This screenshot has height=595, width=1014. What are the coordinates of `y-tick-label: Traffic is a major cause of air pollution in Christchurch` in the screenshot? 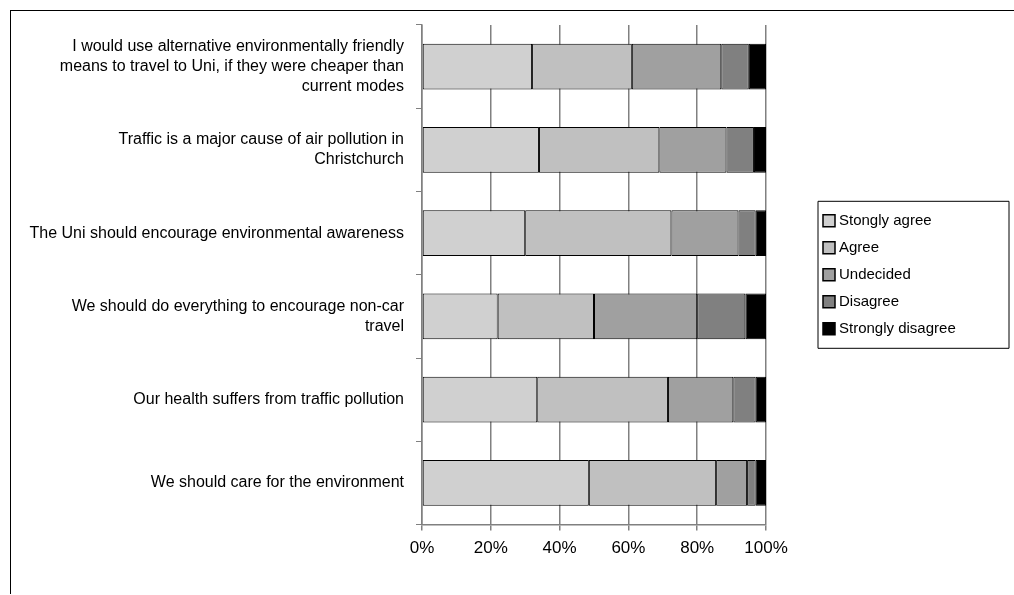 It's located at (261, 149).